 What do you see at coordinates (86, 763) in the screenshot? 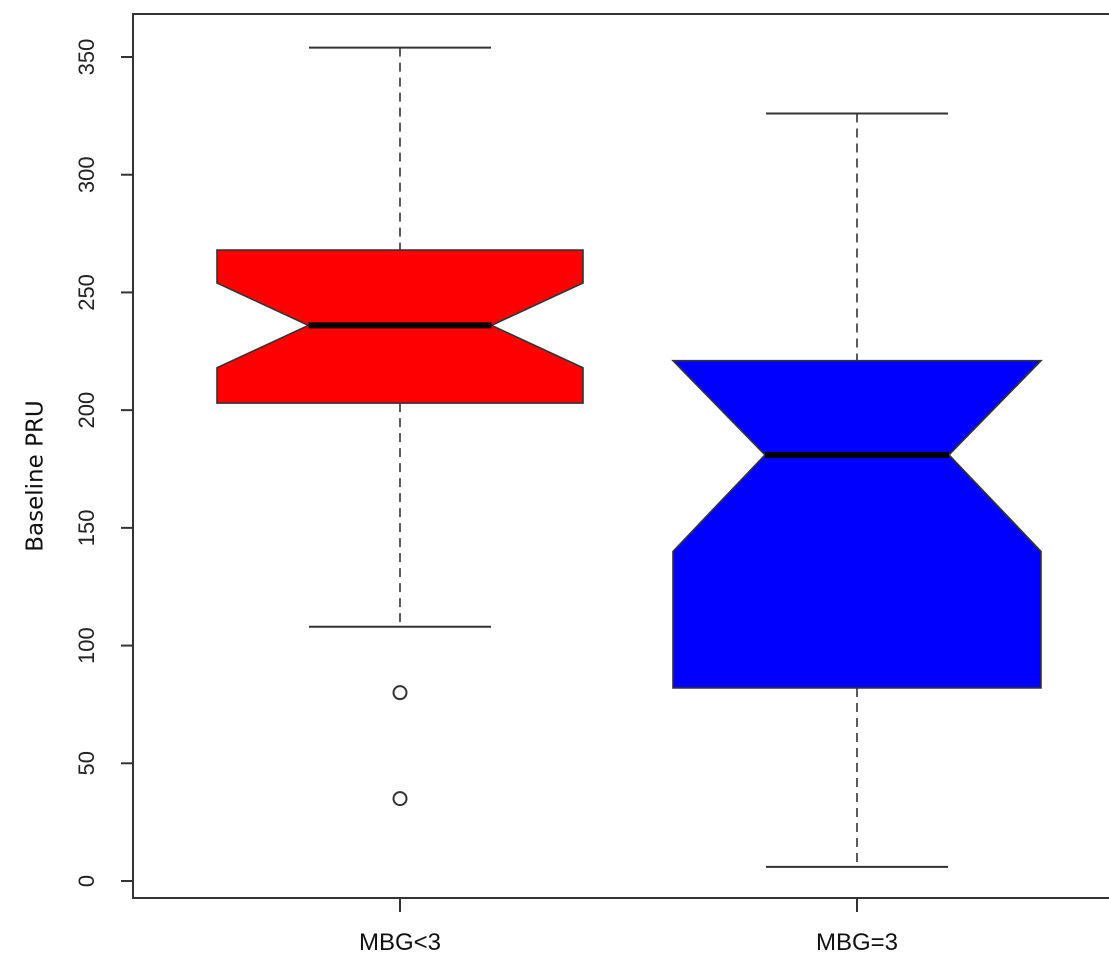
I see `y-tick-label: 50` at bounding box center [86, 763].